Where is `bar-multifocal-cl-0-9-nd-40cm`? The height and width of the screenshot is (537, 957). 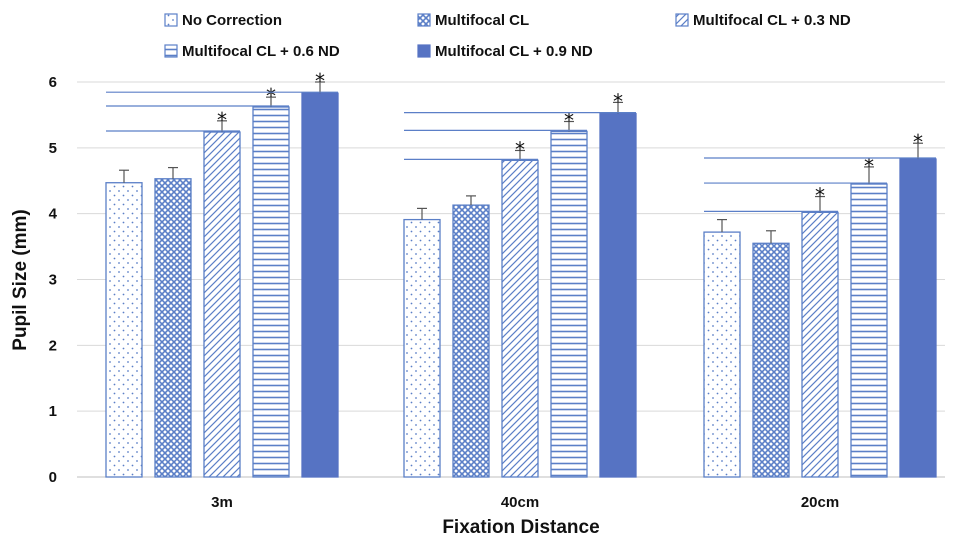
bar-multifocal-cl-0-9-nd-40cm is located at coordinates (618, 295).